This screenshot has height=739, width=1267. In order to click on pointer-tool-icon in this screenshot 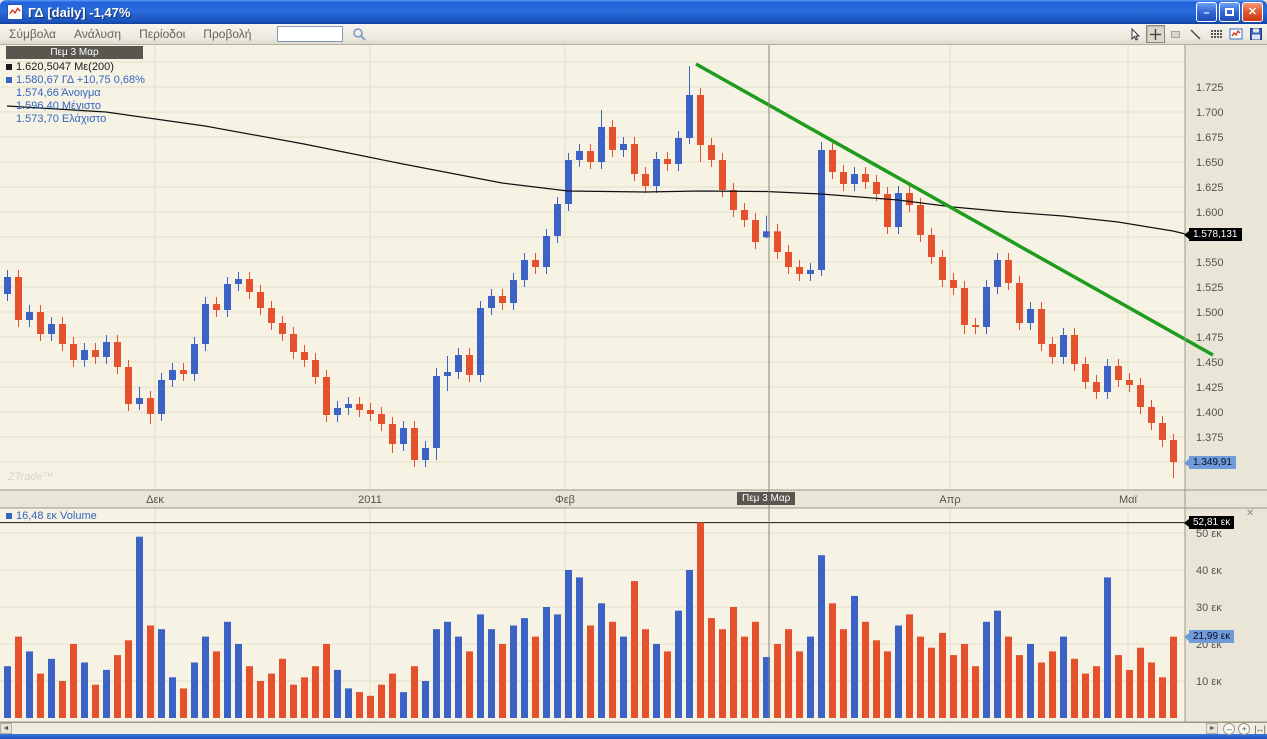, I will do `click(1135, 34)`.